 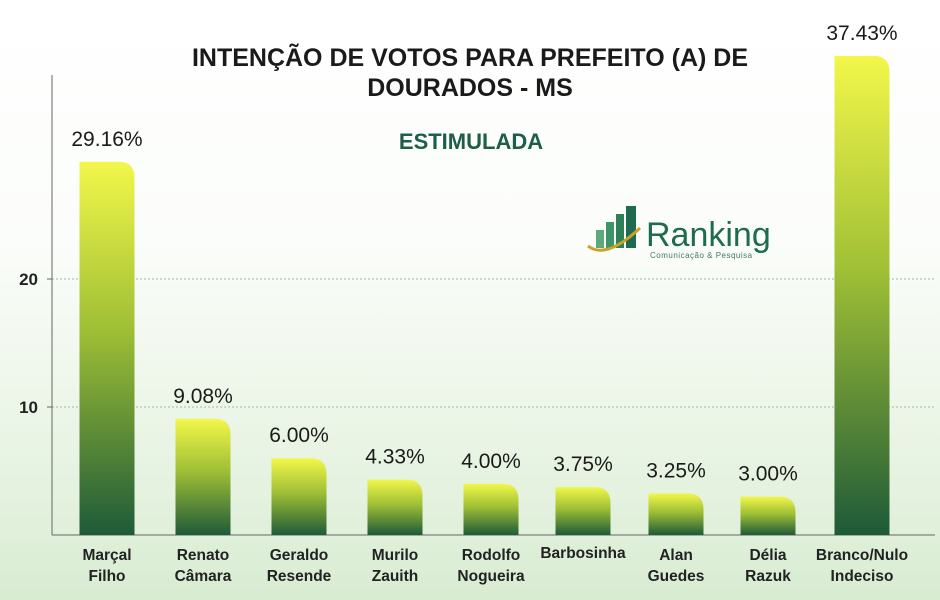 What do you see at coordinates (106, 139) in the screenshot?
I see `data-label: 29.16%` at bounding box center [106, 139].